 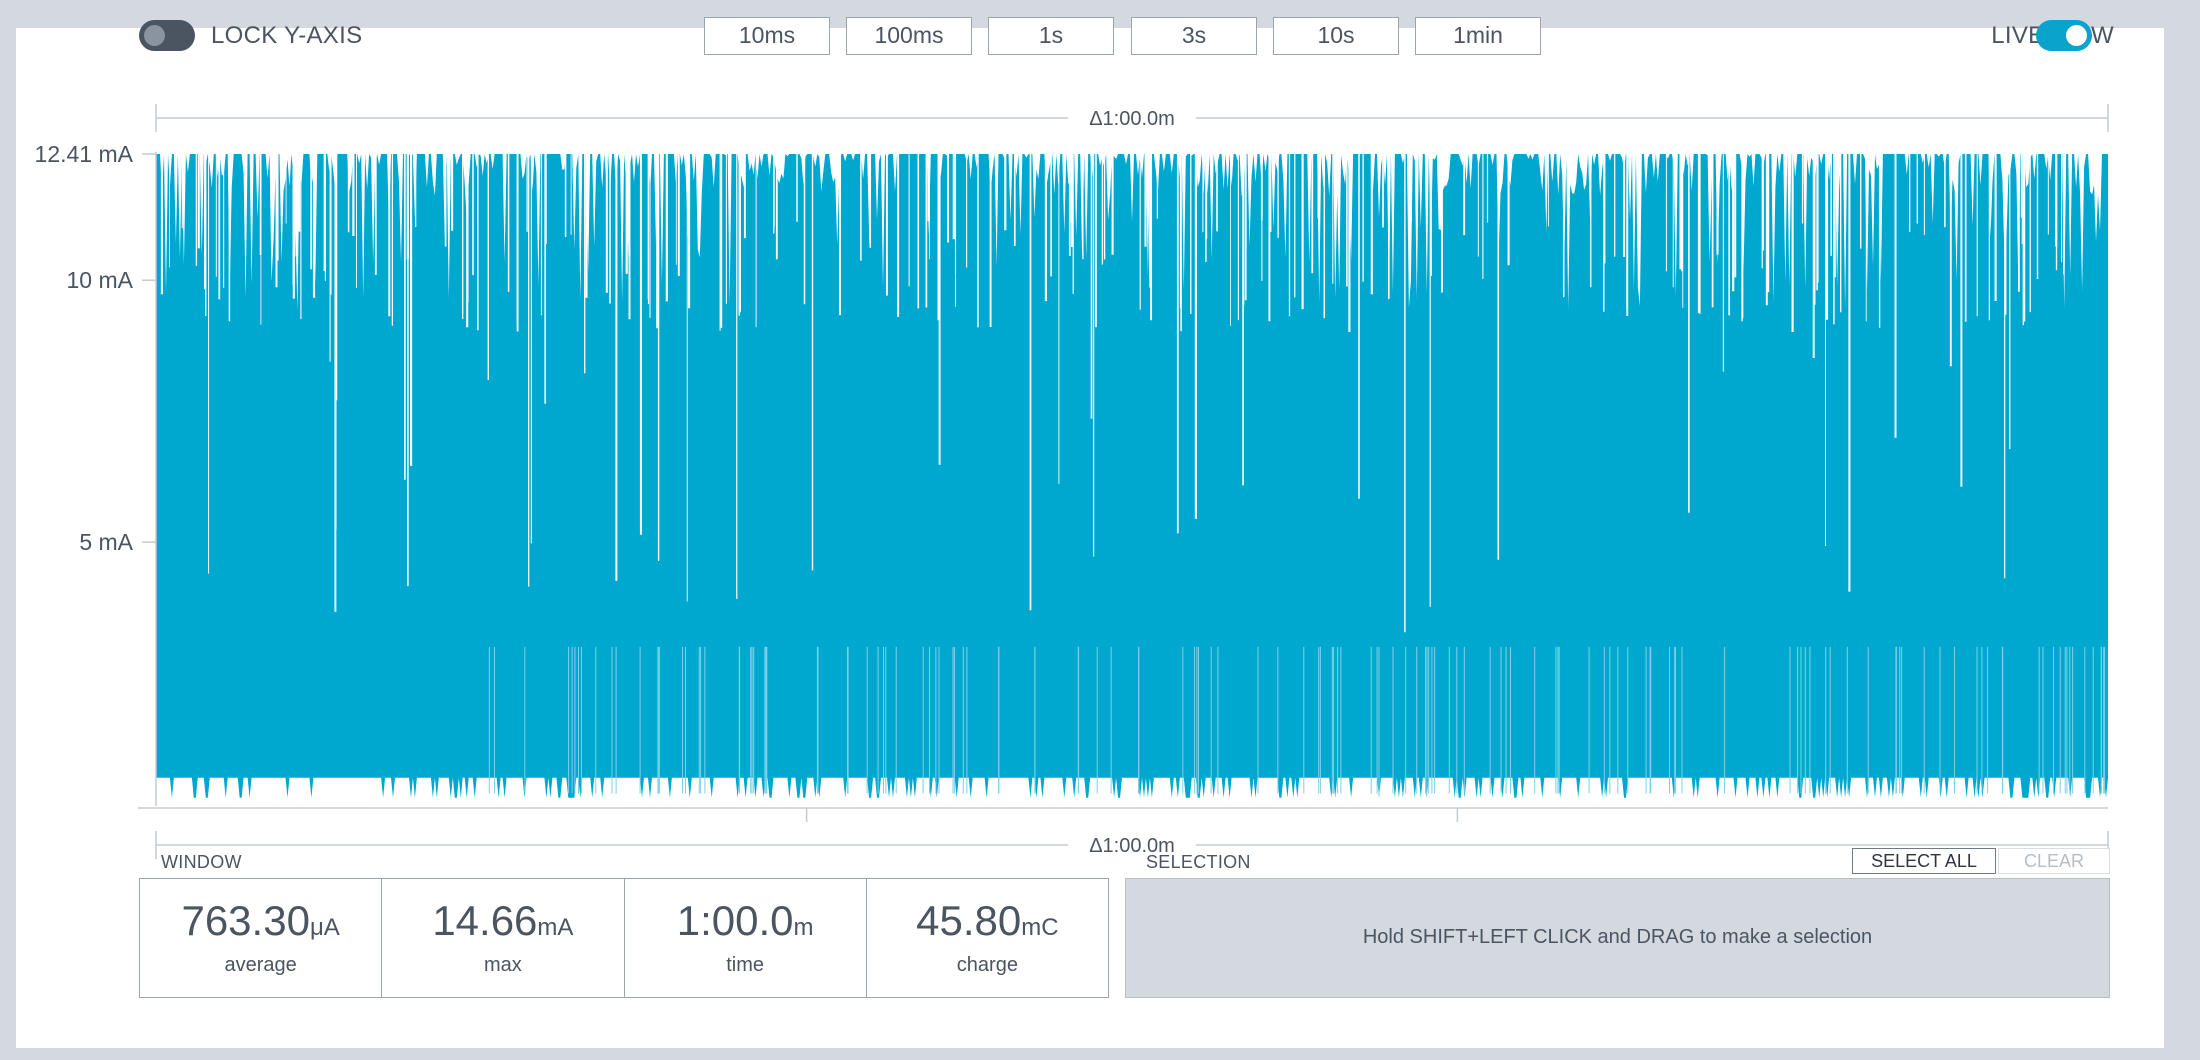 I want to click on window-10s-button: 10s, so click(x=1336, y=36).